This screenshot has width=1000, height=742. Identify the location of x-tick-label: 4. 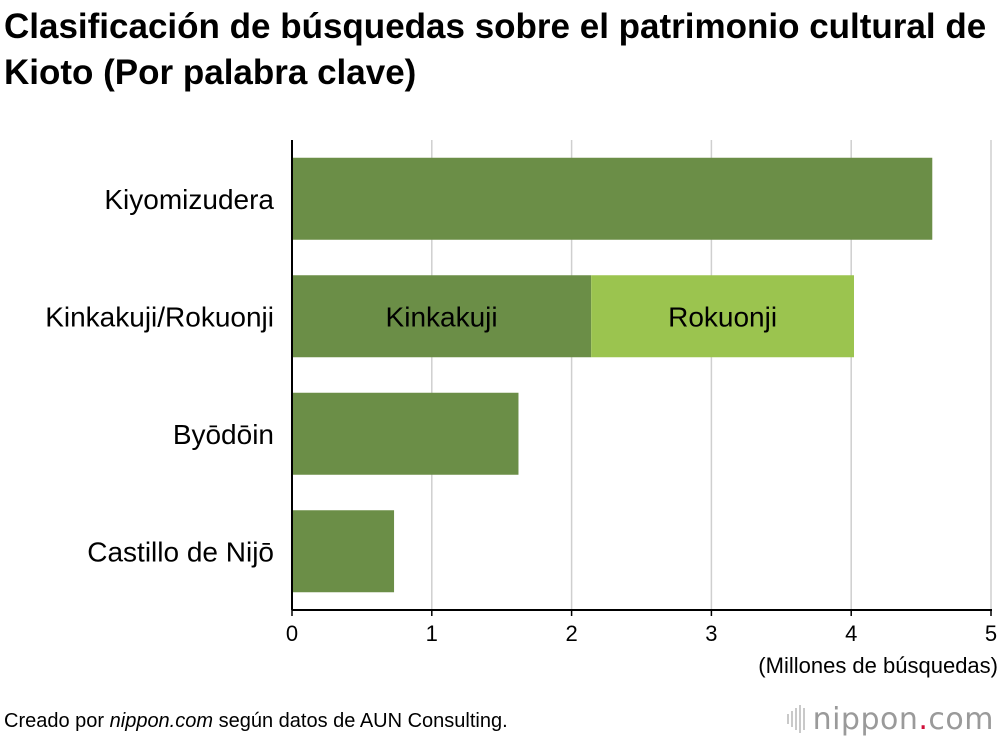
(851, 633).